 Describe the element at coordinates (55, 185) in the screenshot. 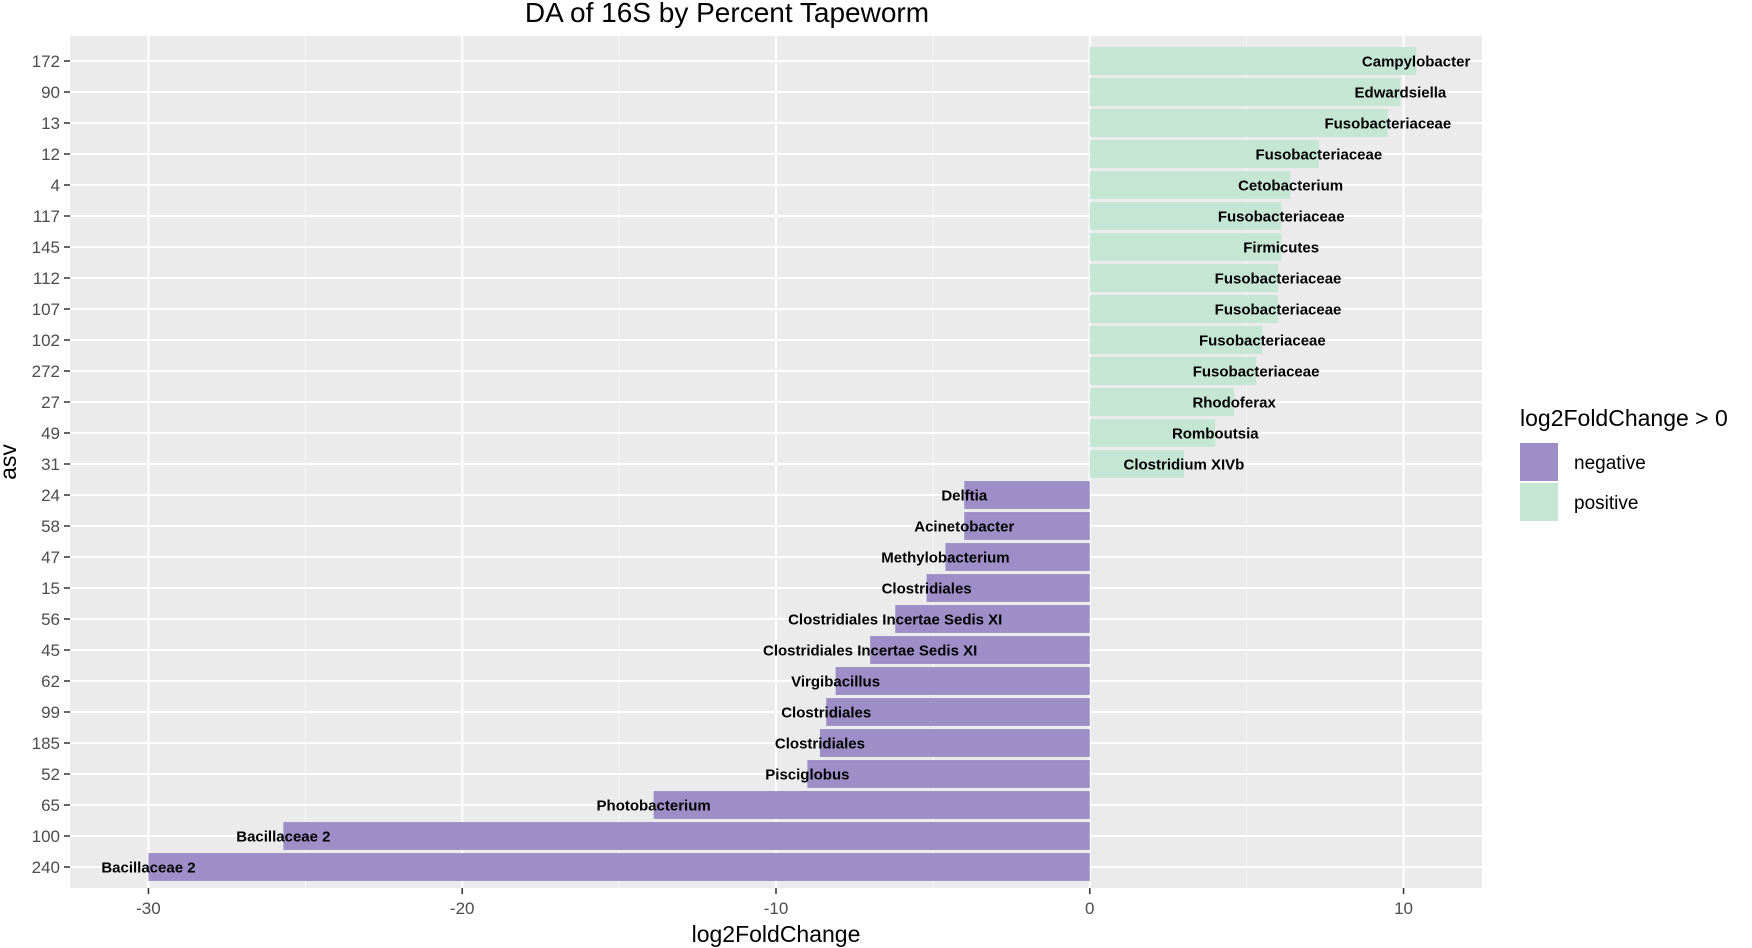

I see `y-tick-label: 4` at that location.